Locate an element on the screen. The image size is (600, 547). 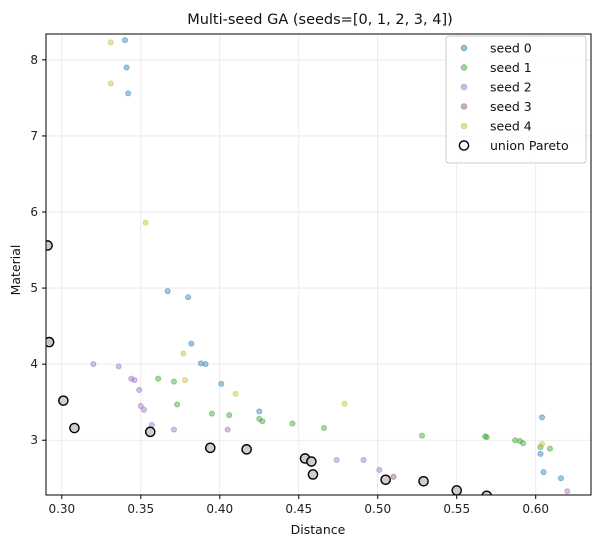
x-tick-label: 0.50 is located at coordinates (377, 509).